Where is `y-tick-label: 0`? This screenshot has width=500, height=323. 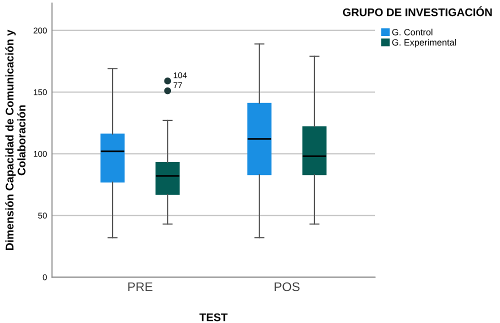 y-tick-label: 0 is located at coordinates (44, 277).